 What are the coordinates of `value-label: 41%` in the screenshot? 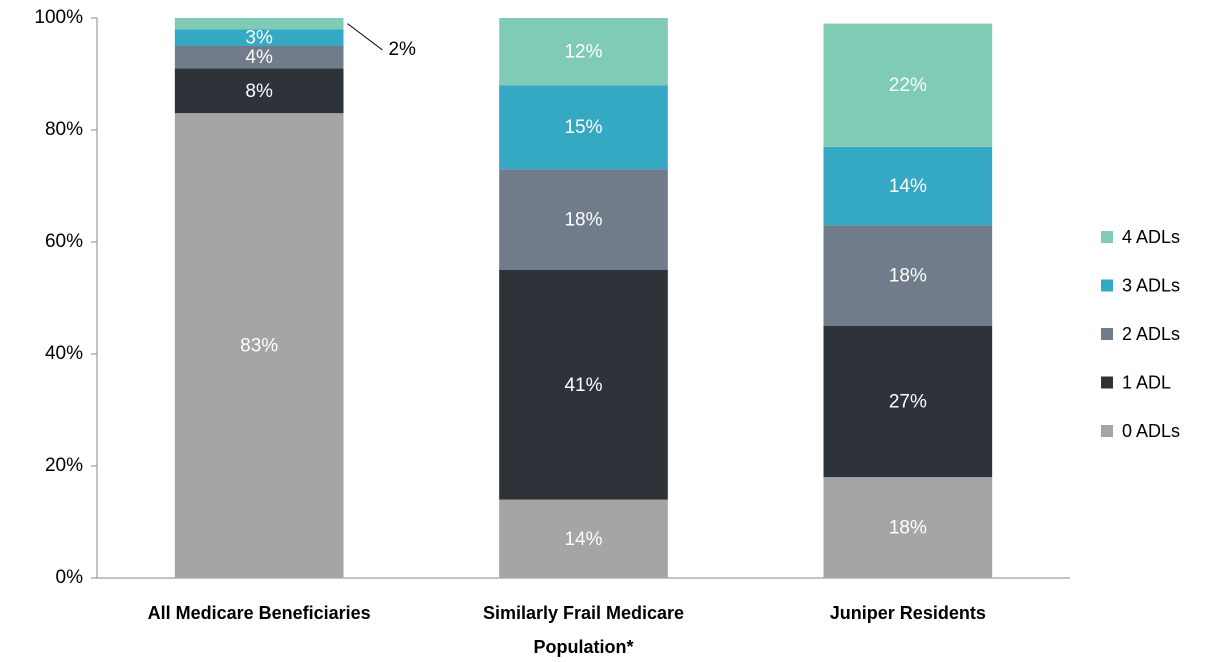 It's located at (583, 385).